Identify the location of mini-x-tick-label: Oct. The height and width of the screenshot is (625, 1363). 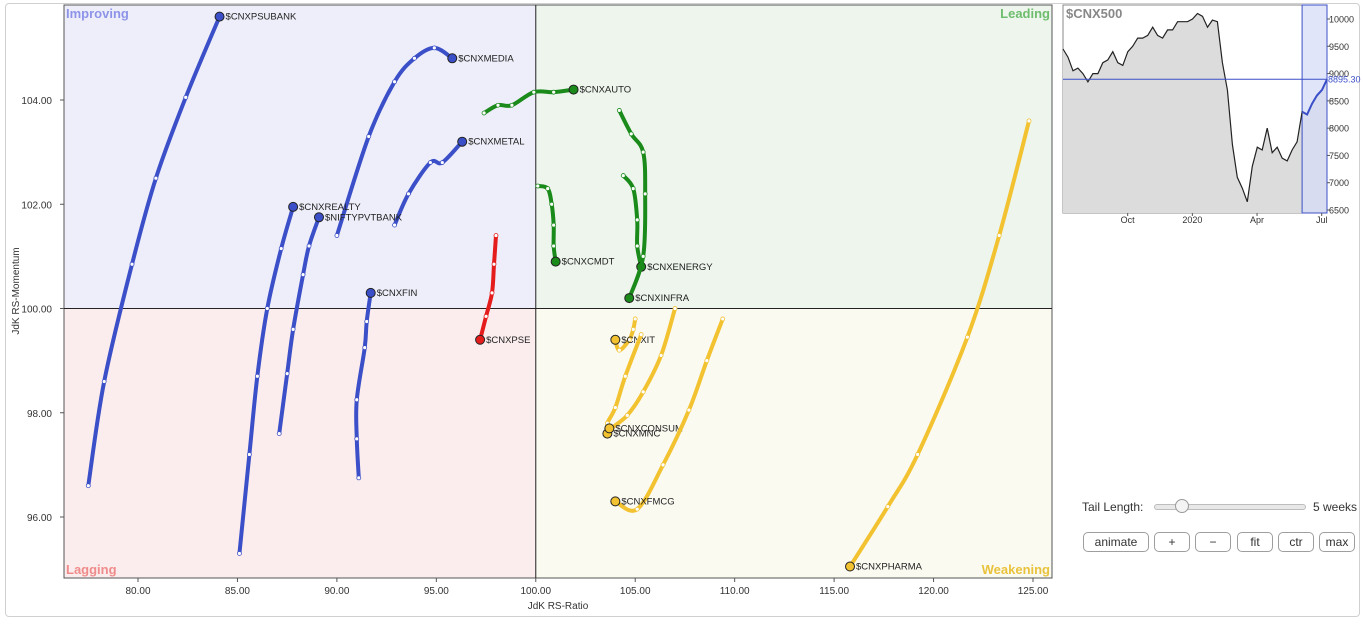
(1128, 220).